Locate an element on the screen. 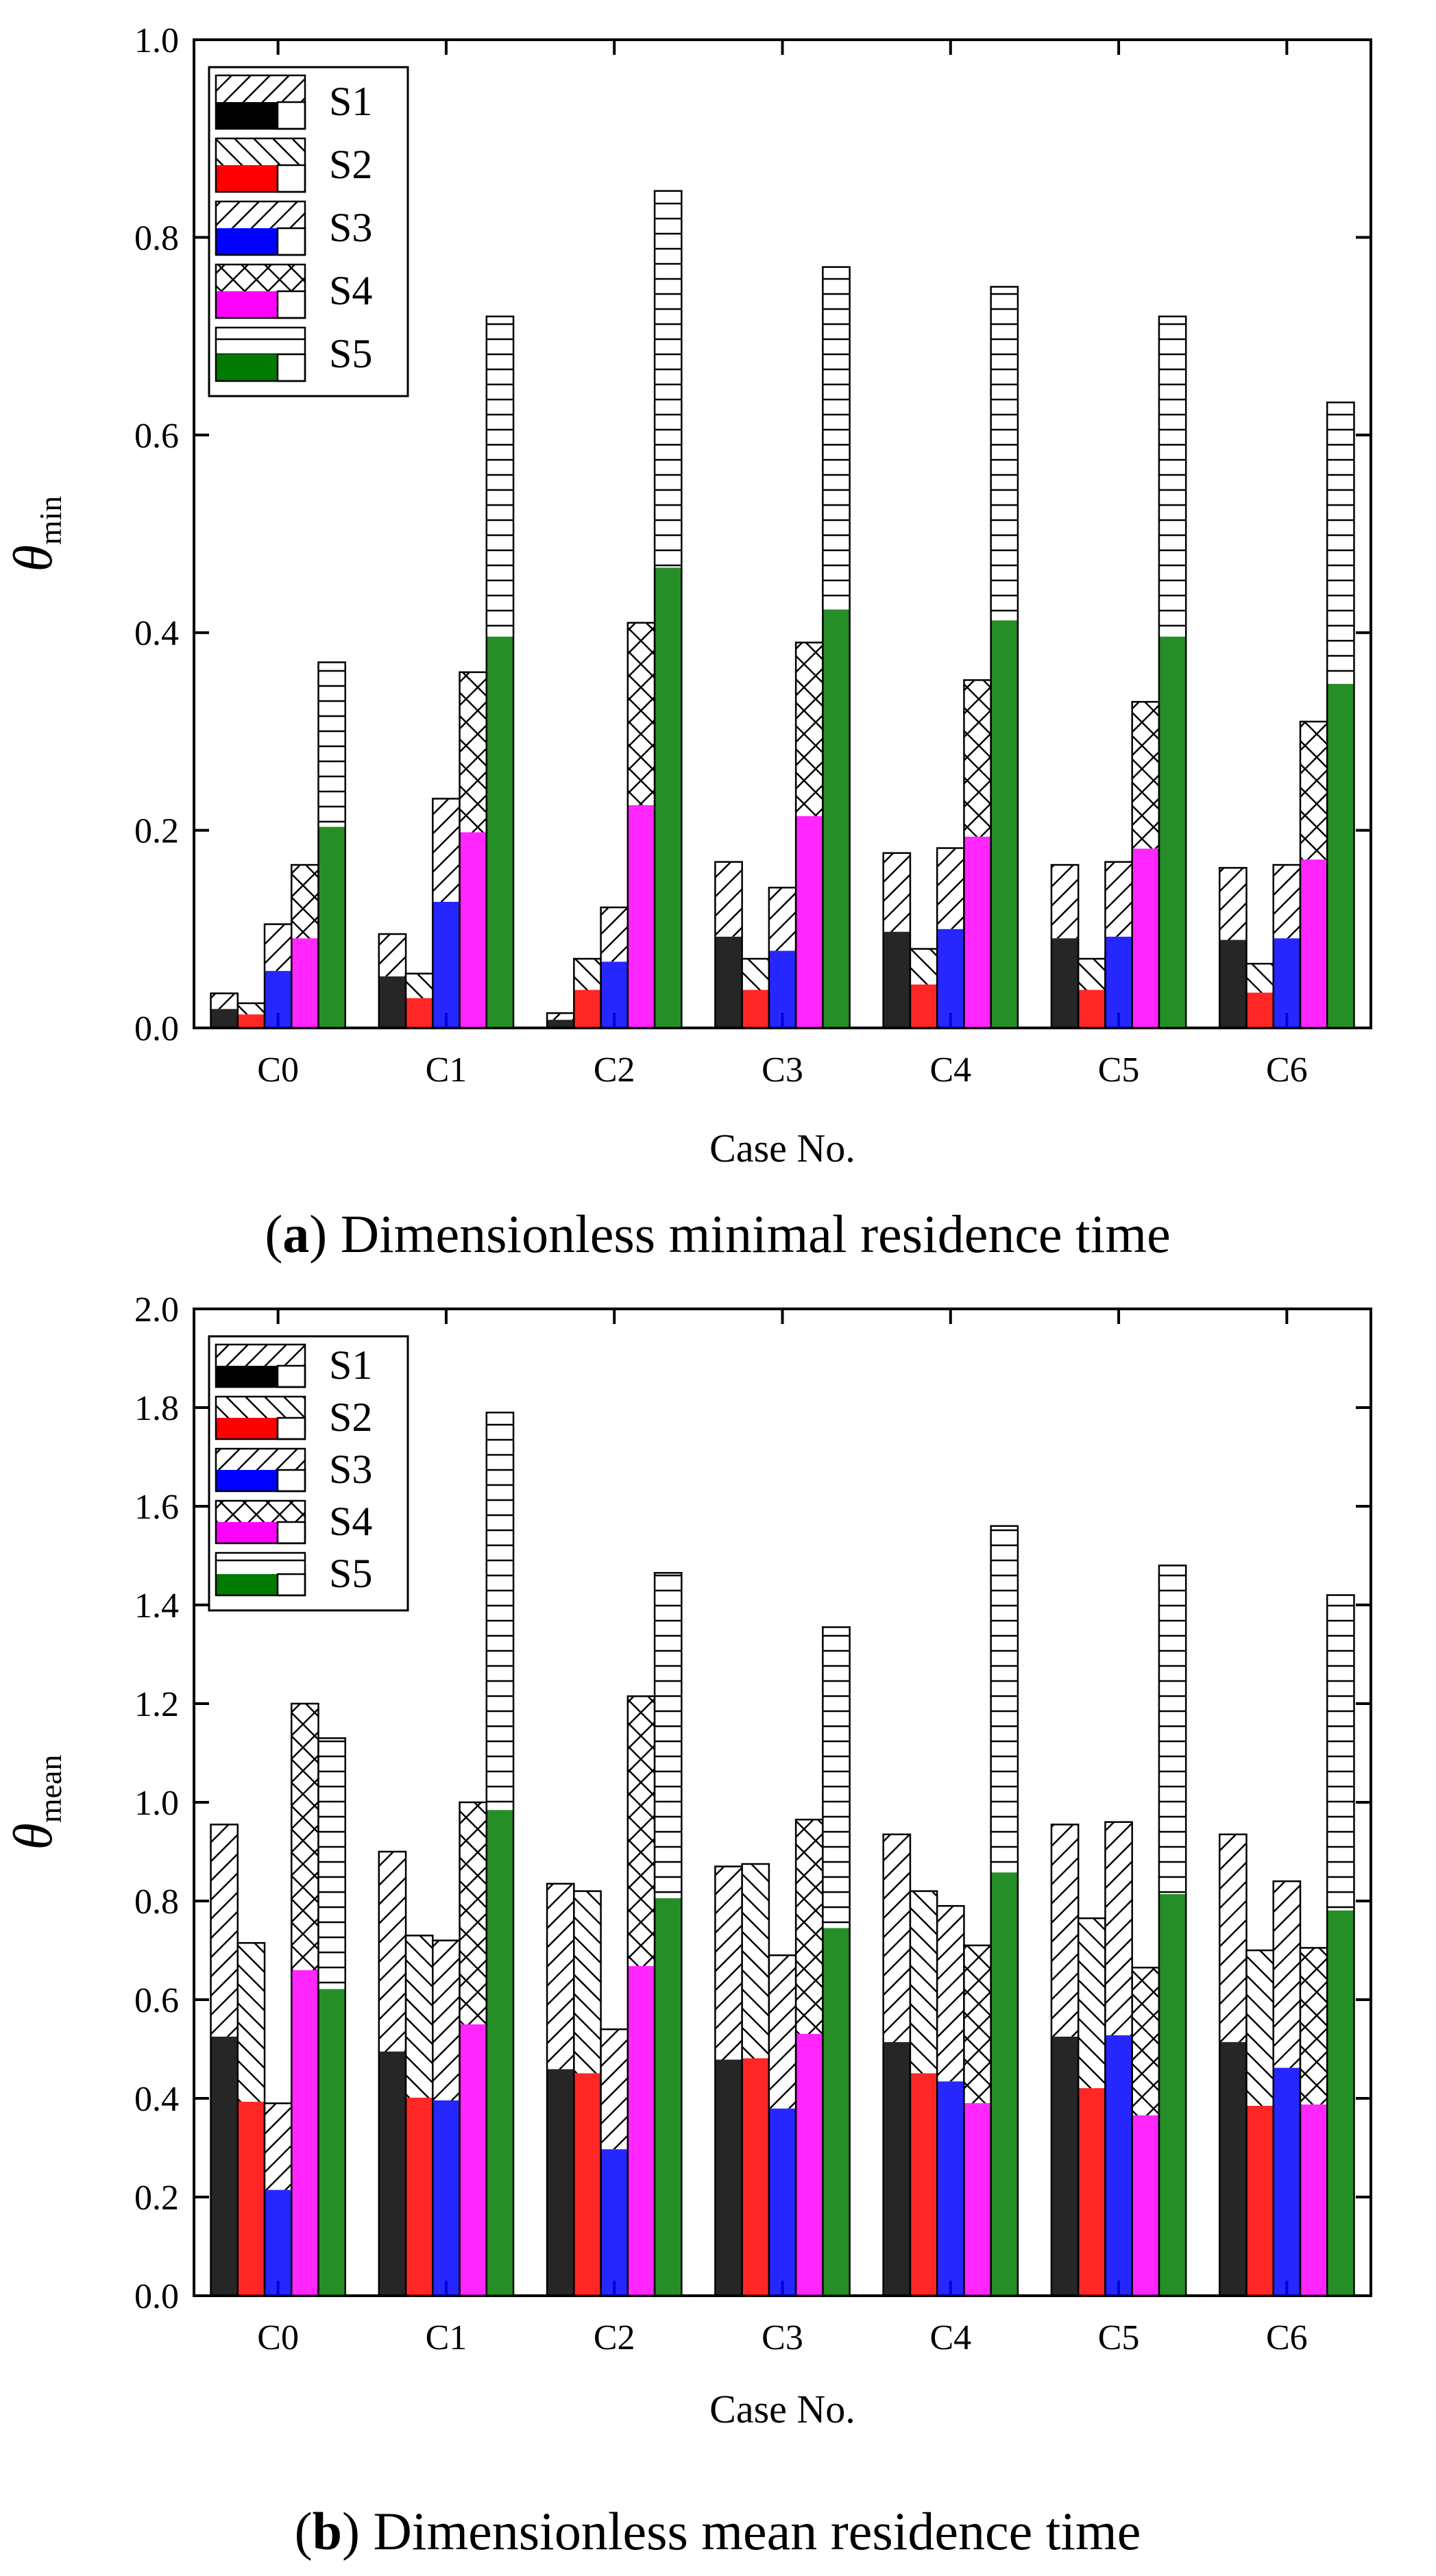  panel-a-legend-swatch-s1 is located at coordinates (260, 102).